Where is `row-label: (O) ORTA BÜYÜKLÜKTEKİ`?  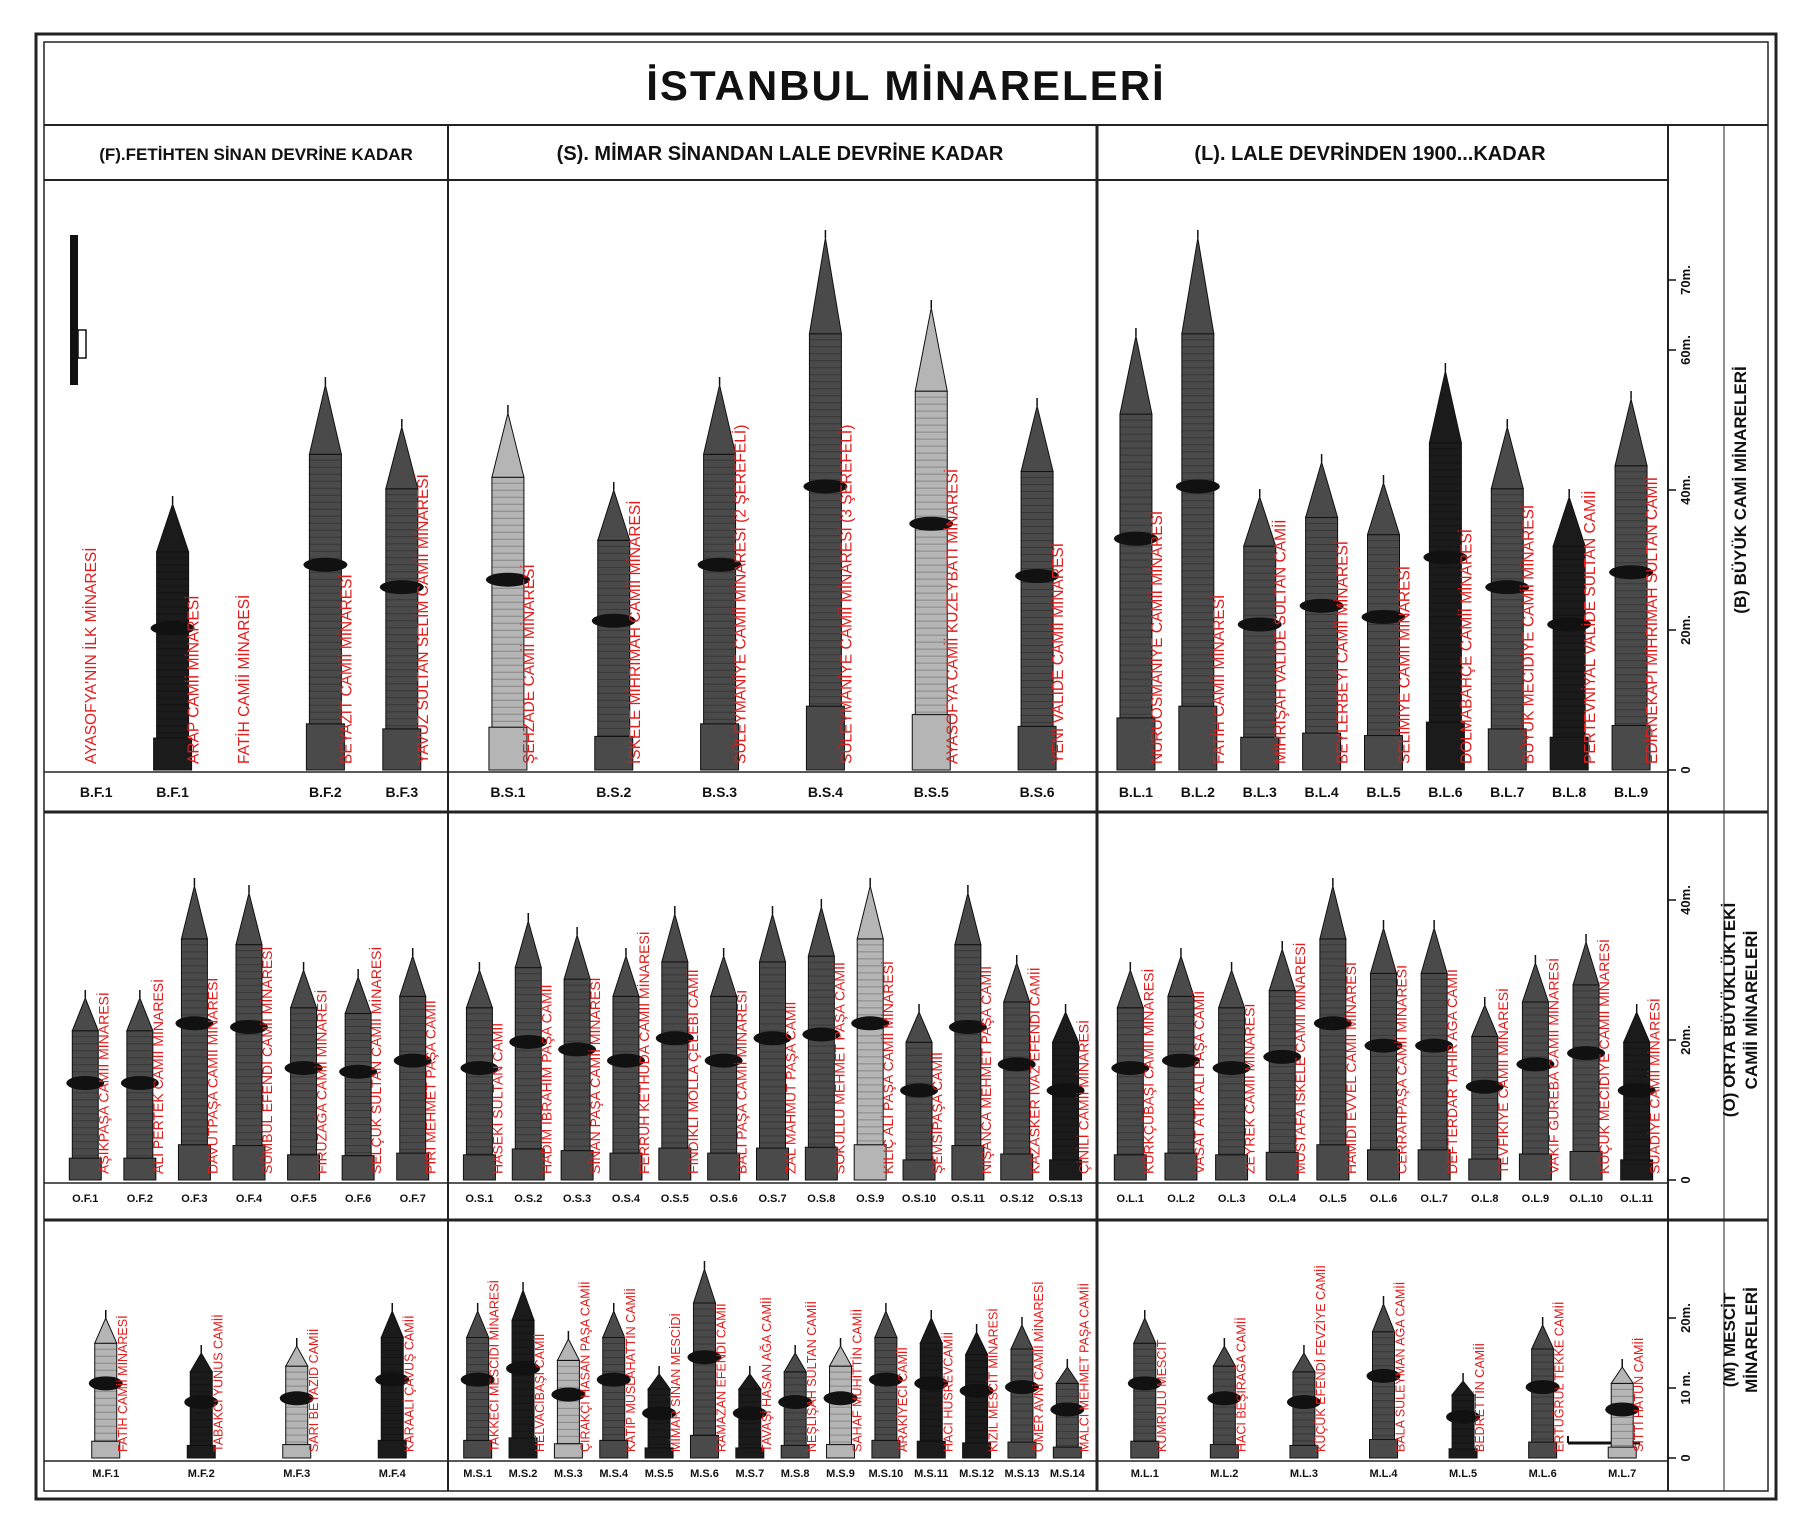 row-label: (O) ORTA BÜYÜKLÜKTEKİ is located at coordinates (1729, 1010).